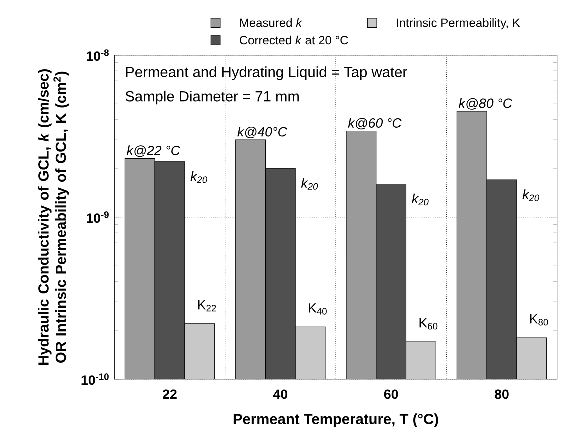 The height and width of the screenshot is (442, 561). I want to click on y-tick-label: 10$^{-8}$, so click(98, 56).